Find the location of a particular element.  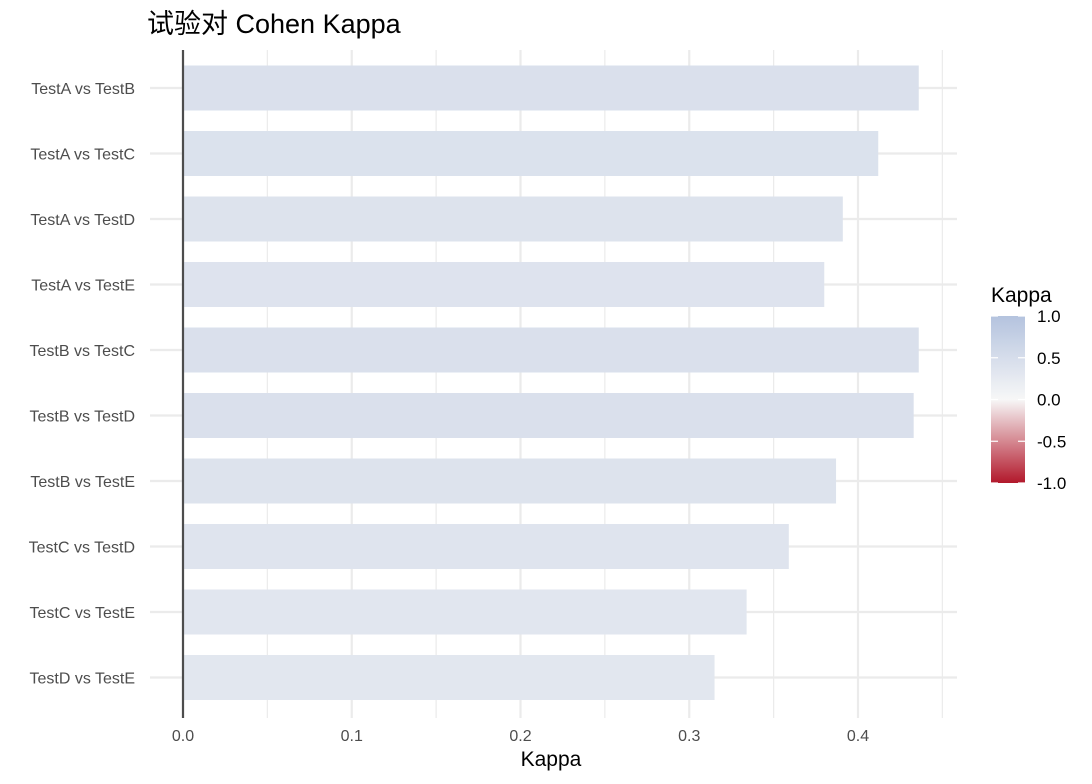

y-tick-label: TestC vs TestD is located at coordinates (82, 548).